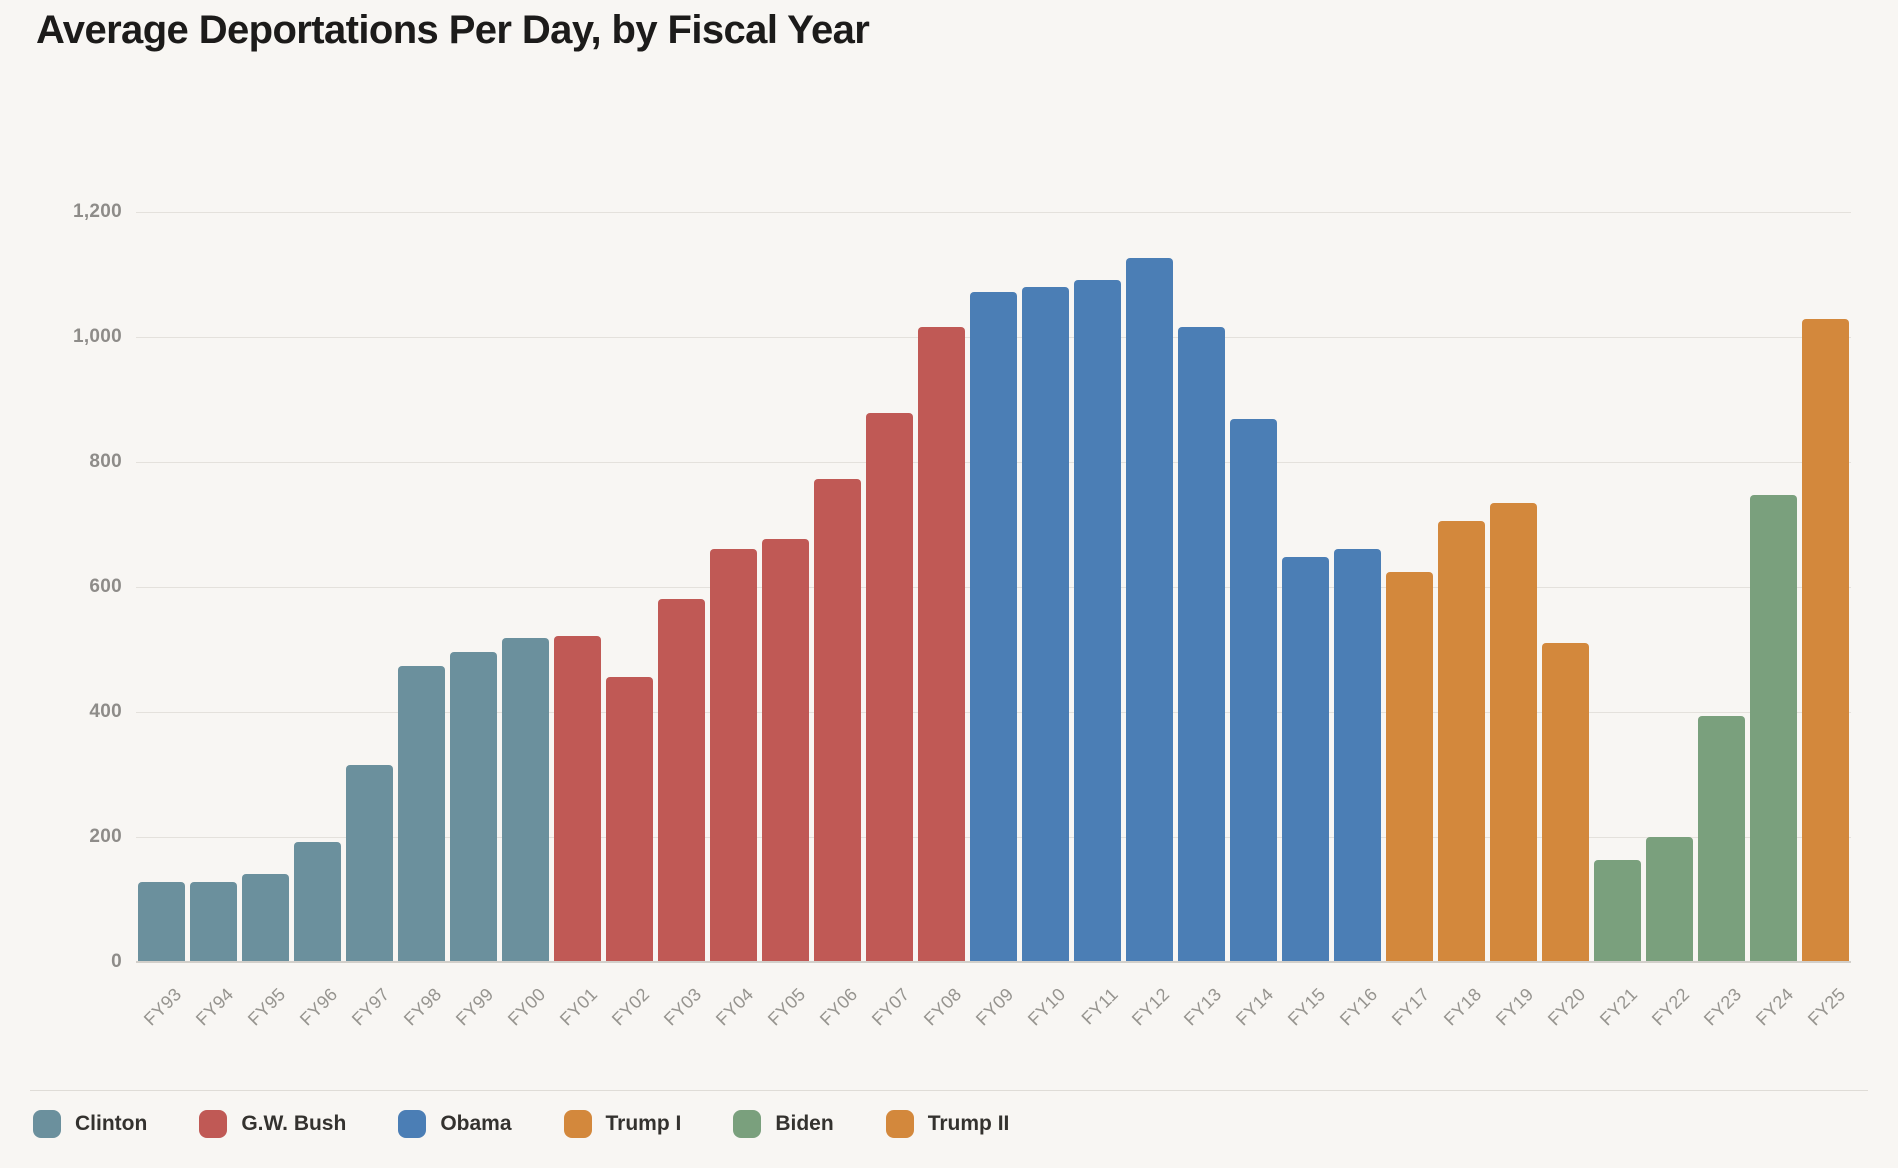  Describe the element at coordinates (1203, 1007) in the screenshot. I see `x-tick-label-FY13: FY13` at that location.